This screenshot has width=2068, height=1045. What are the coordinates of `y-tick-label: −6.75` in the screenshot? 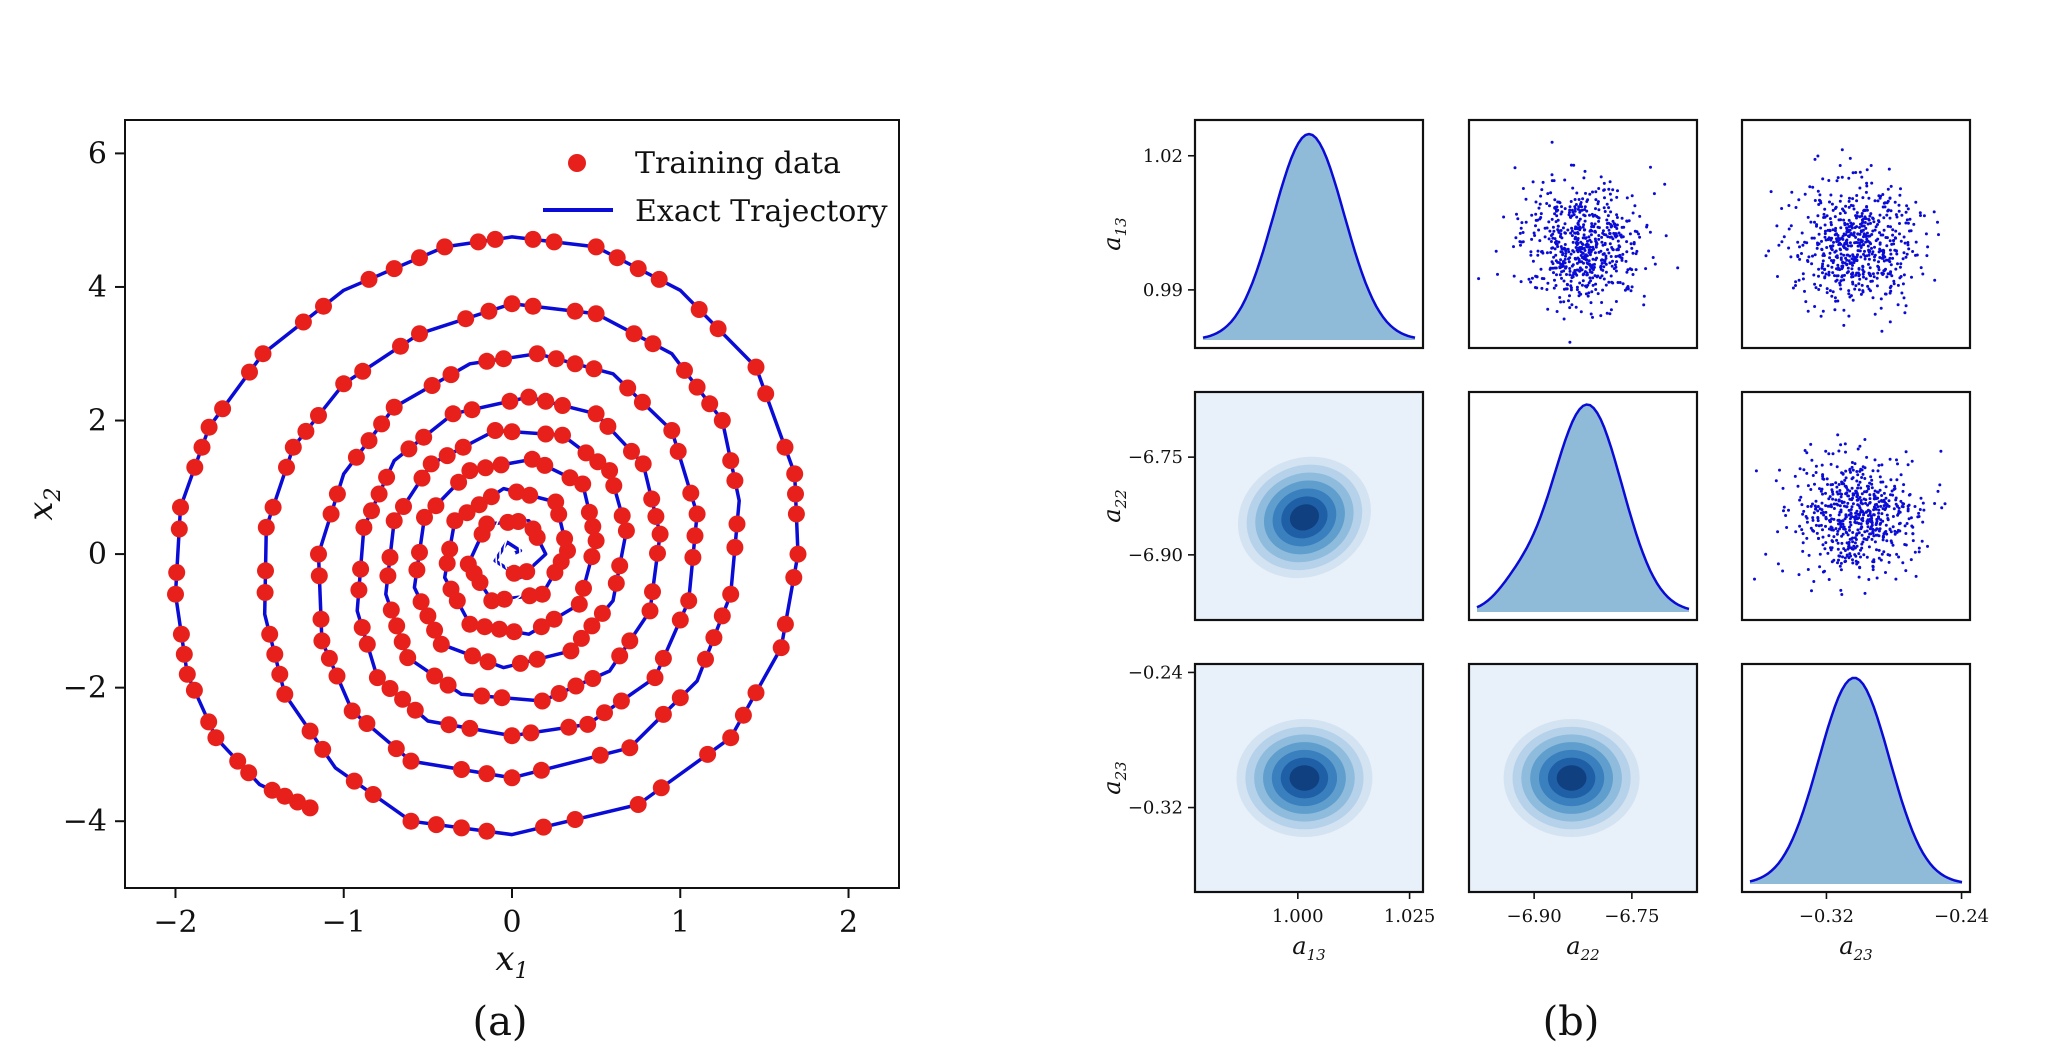 It's located at (1155, 457).